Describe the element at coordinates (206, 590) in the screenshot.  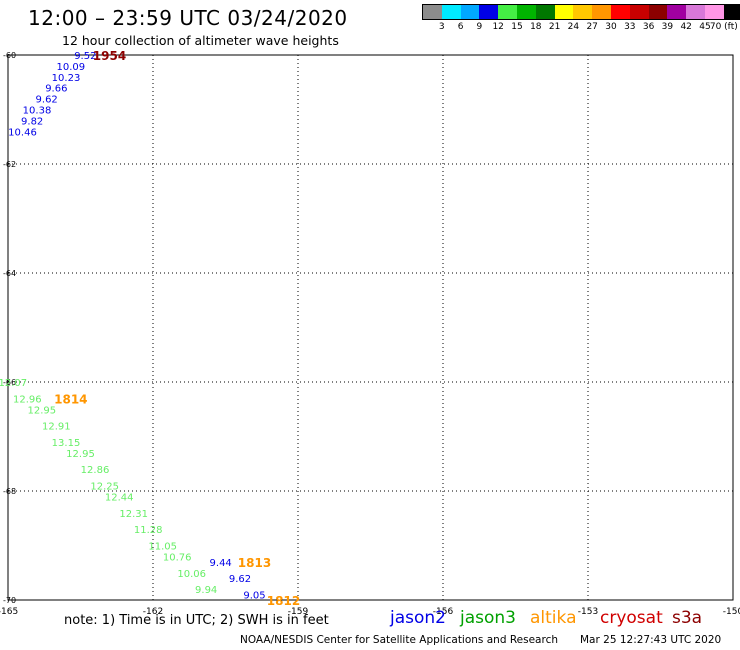
I see `swh-value-label: 9.94` at that location.